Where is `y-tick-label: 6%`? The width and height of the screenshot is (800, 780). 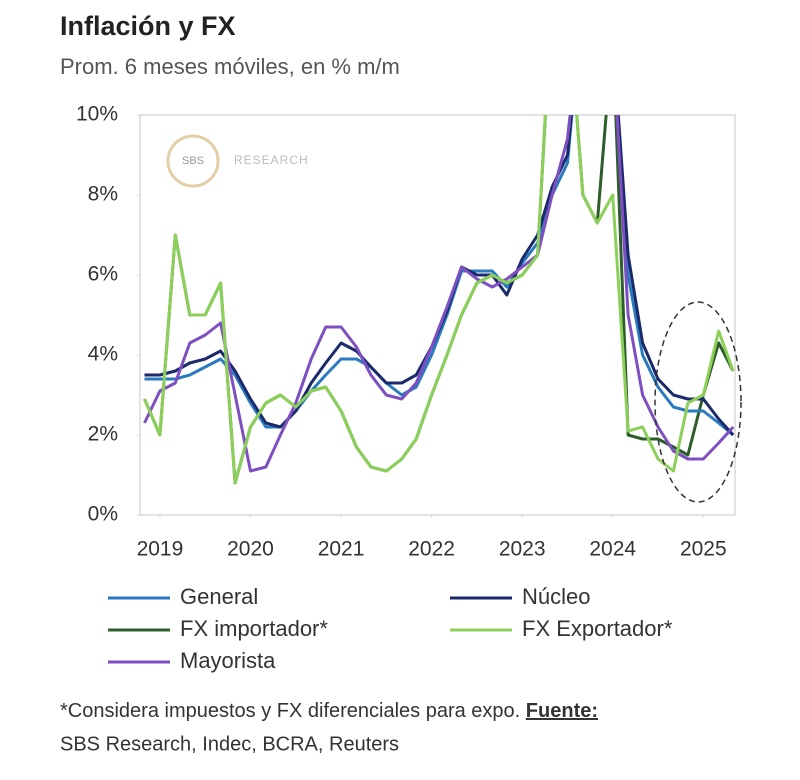
y-tick-label: 6% is located at coordinates (103, 274).